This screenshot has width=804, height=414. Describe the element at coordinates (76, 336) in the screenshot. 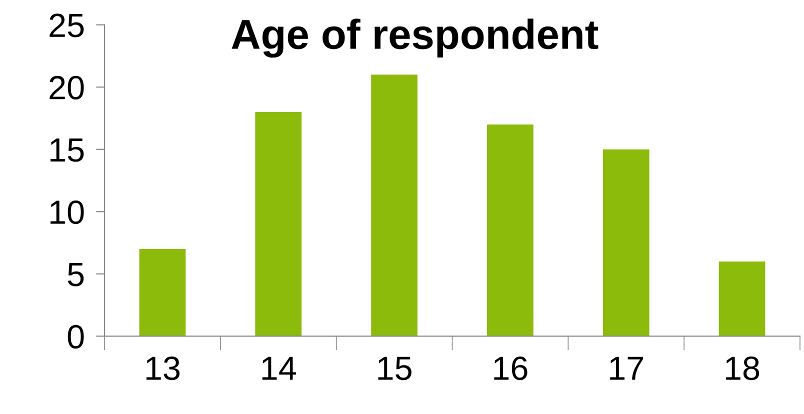

I see `y-tick-label: 0` at that location.